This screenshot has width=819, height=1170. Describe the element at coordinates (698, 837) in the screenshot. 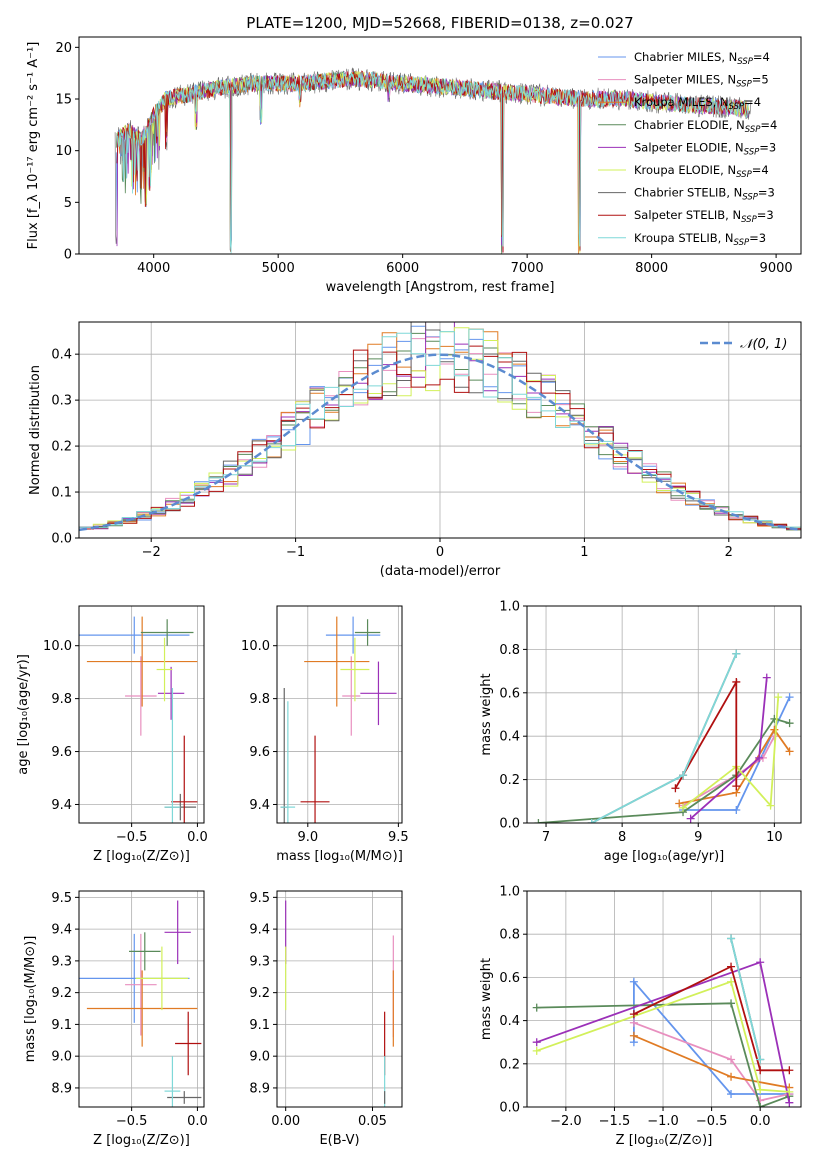

I see `x-tick-label: 9` at that location.